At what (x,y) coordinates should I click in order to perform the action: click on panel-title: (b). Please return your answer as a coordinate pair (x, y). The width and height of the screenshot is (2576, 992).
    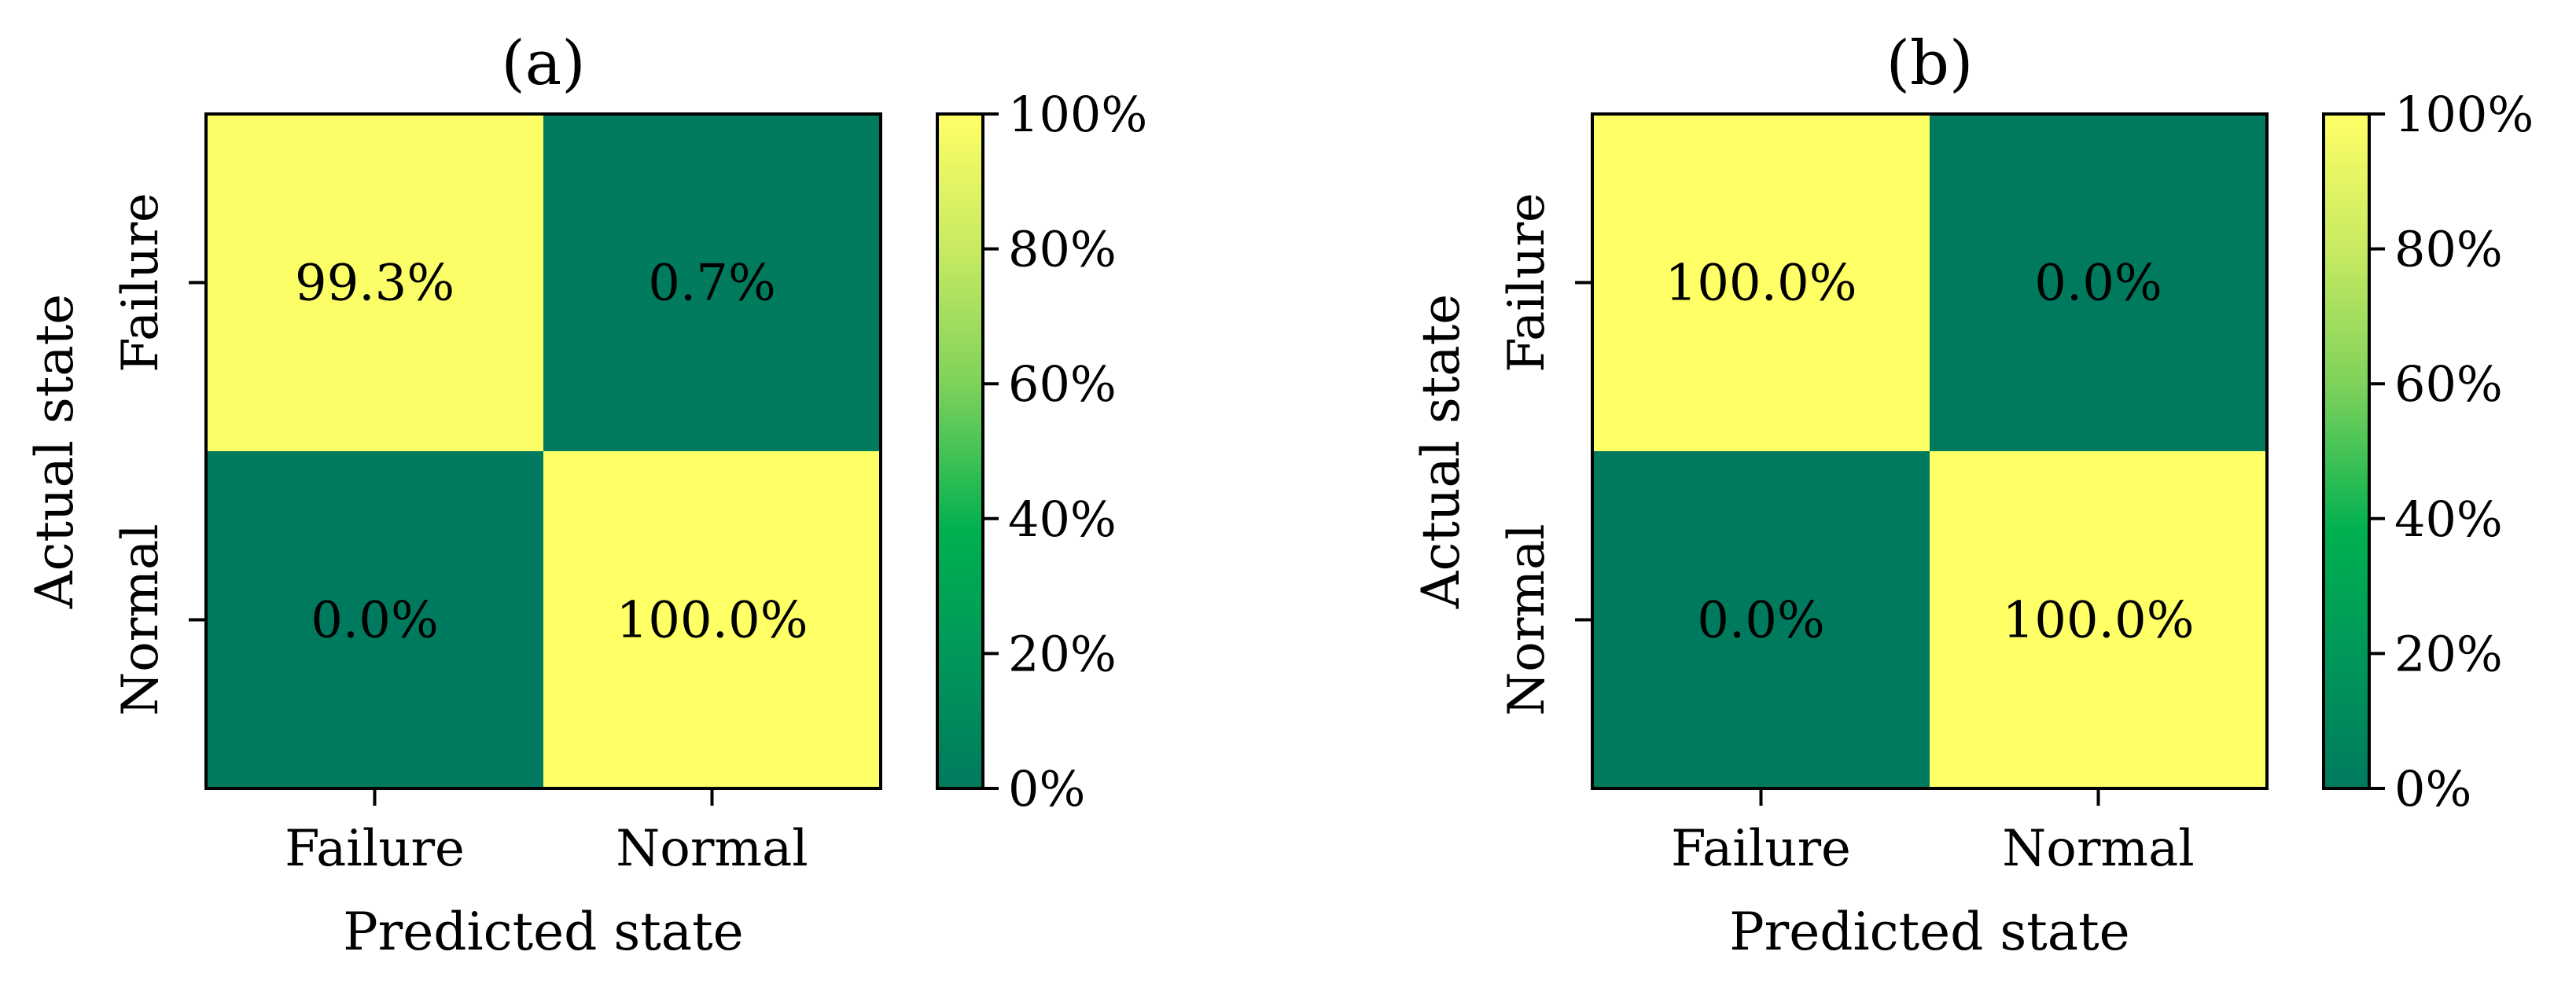
    Looking at the image, I should click on (1930, 63).